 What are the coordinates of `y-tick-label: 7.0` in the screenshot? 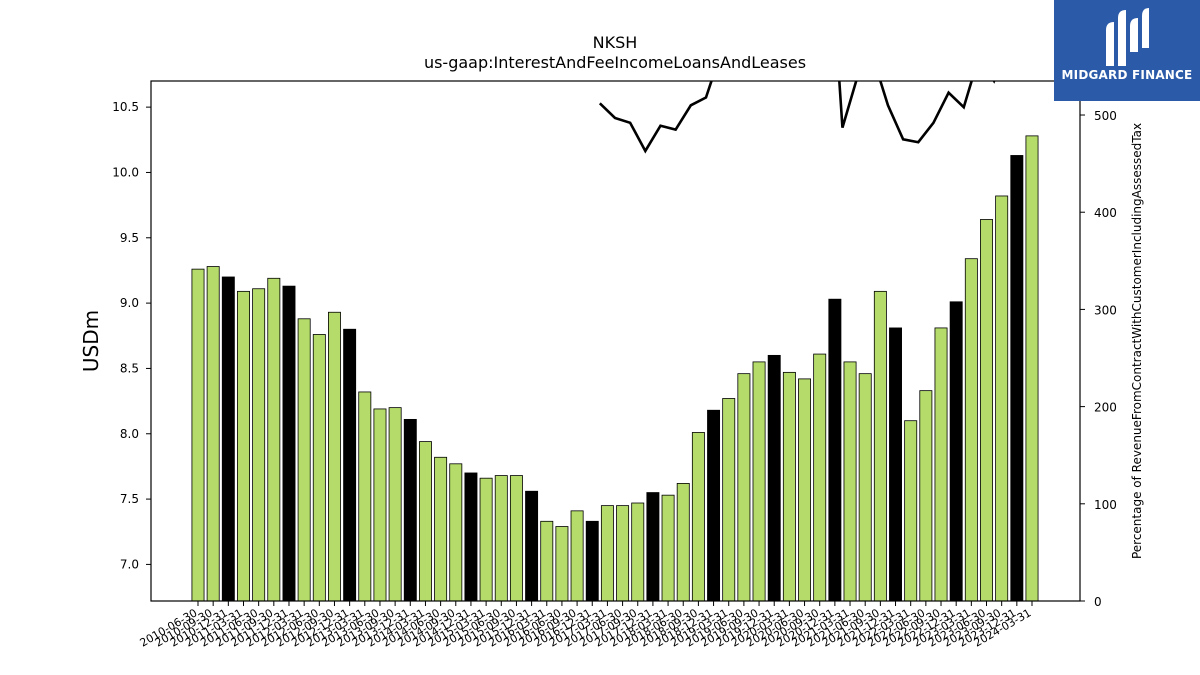 It's located at (129, 564).